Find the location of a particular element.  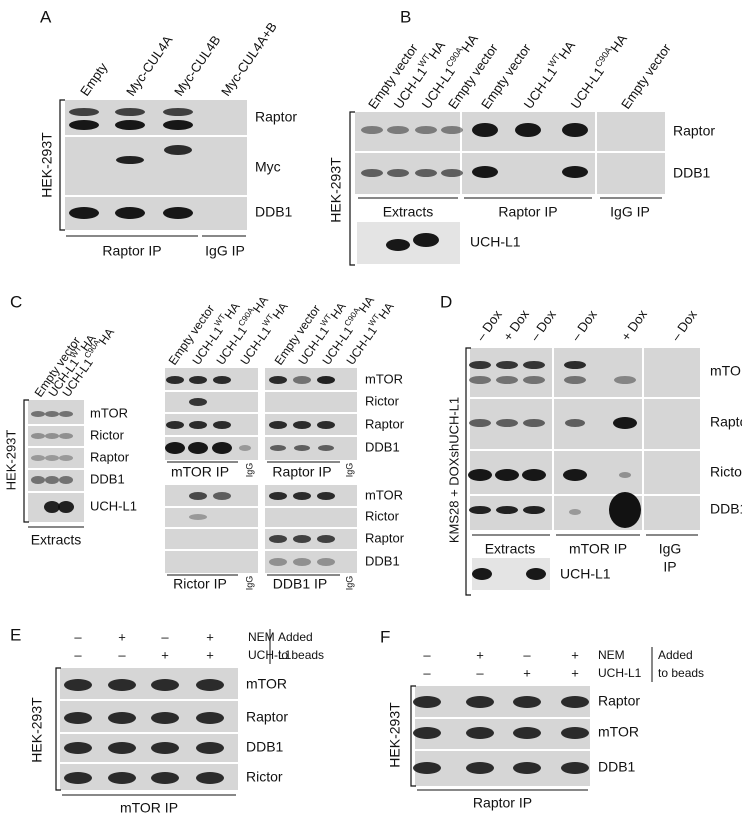

group-label: DDB1 IP is located at coordinates (300, 584).